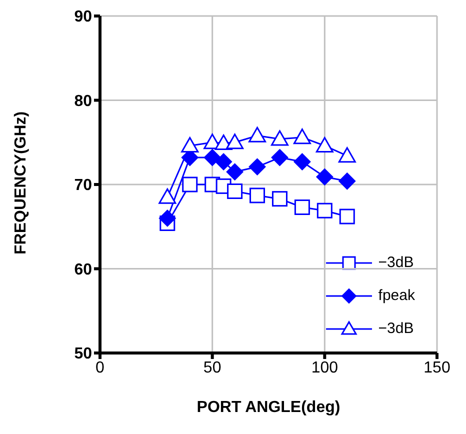 This screenshot has width=466, height=434. I want to click on x-tick-label: 0, so click(100, 367).